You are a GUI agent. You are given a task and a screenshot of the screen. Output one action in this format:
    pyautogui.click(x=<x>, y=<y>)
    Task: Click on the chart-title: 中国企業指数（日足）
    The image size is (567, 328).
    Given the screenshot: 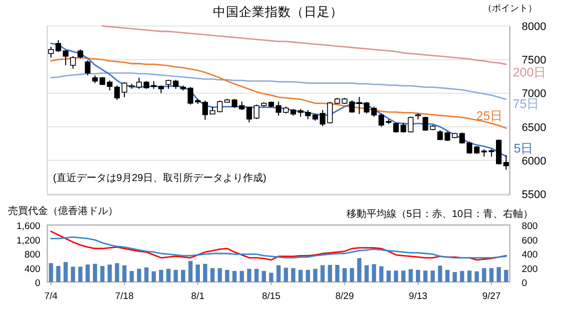 What is the action you would take?
    pyautogui.click(x=278, y=12)
    